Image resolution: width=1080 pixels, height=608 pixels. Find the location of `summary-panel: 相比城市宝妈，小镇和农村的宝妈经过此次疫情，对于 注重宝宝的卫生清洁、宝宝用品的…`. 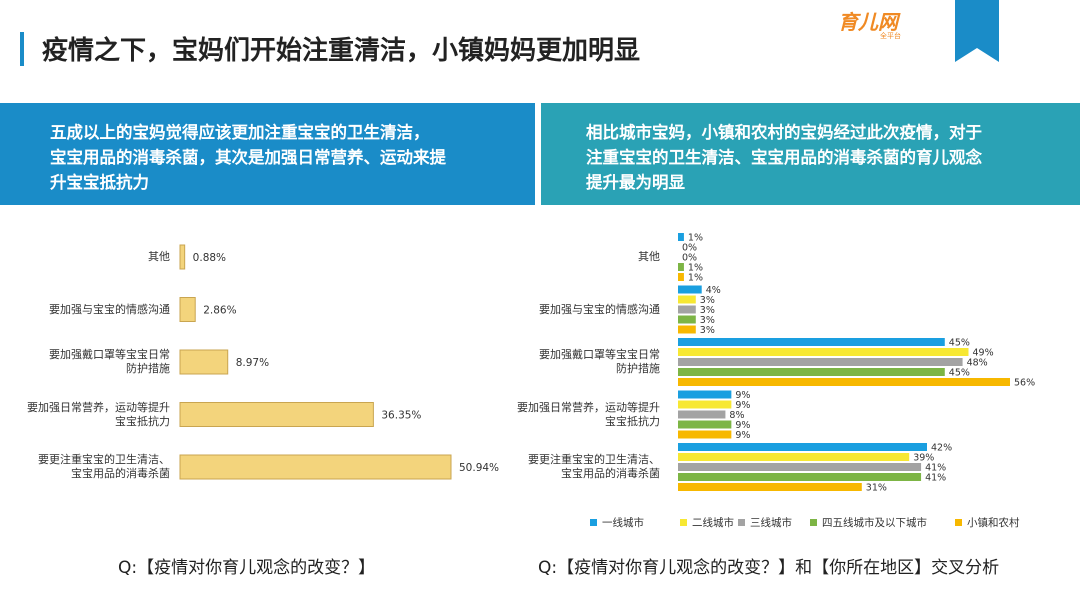

summary-panel: 相比城市宝妈，小镇和农村的宝妈经过此次疫情，对于 注重宝宝的卫生清洁、宝宝用品的… is located at coordinates (810, 154).